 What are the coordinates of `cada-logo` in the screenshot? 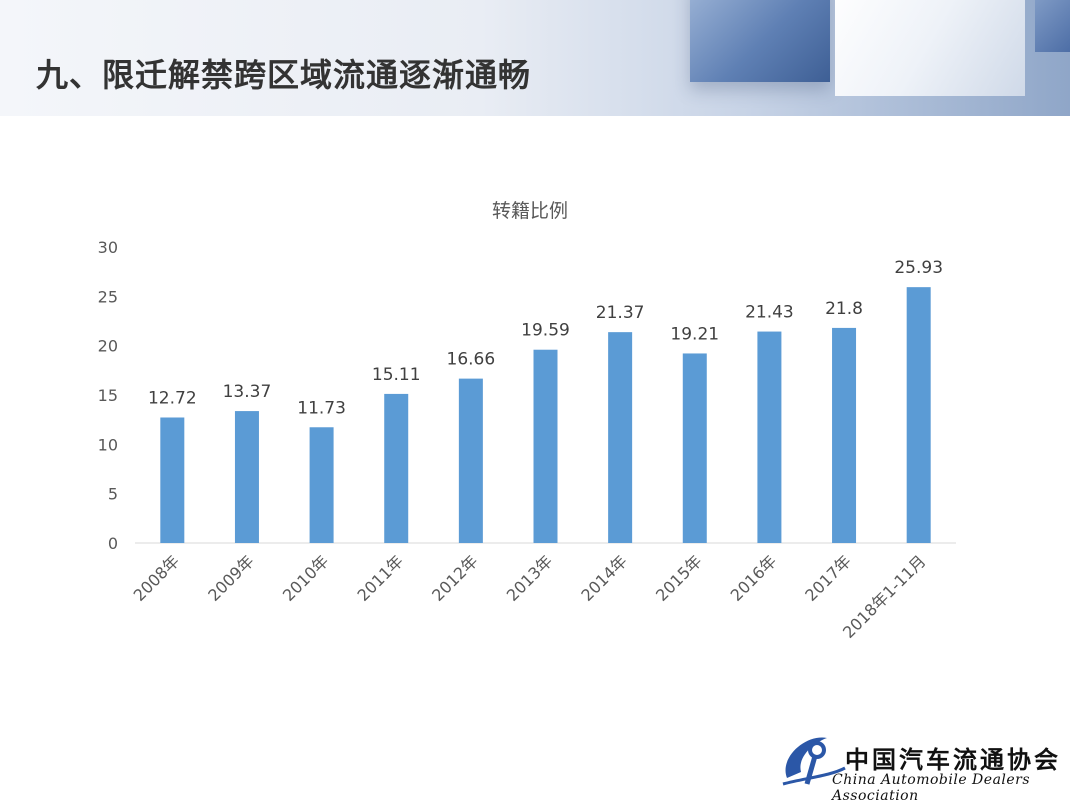 It's located at (920, 762).